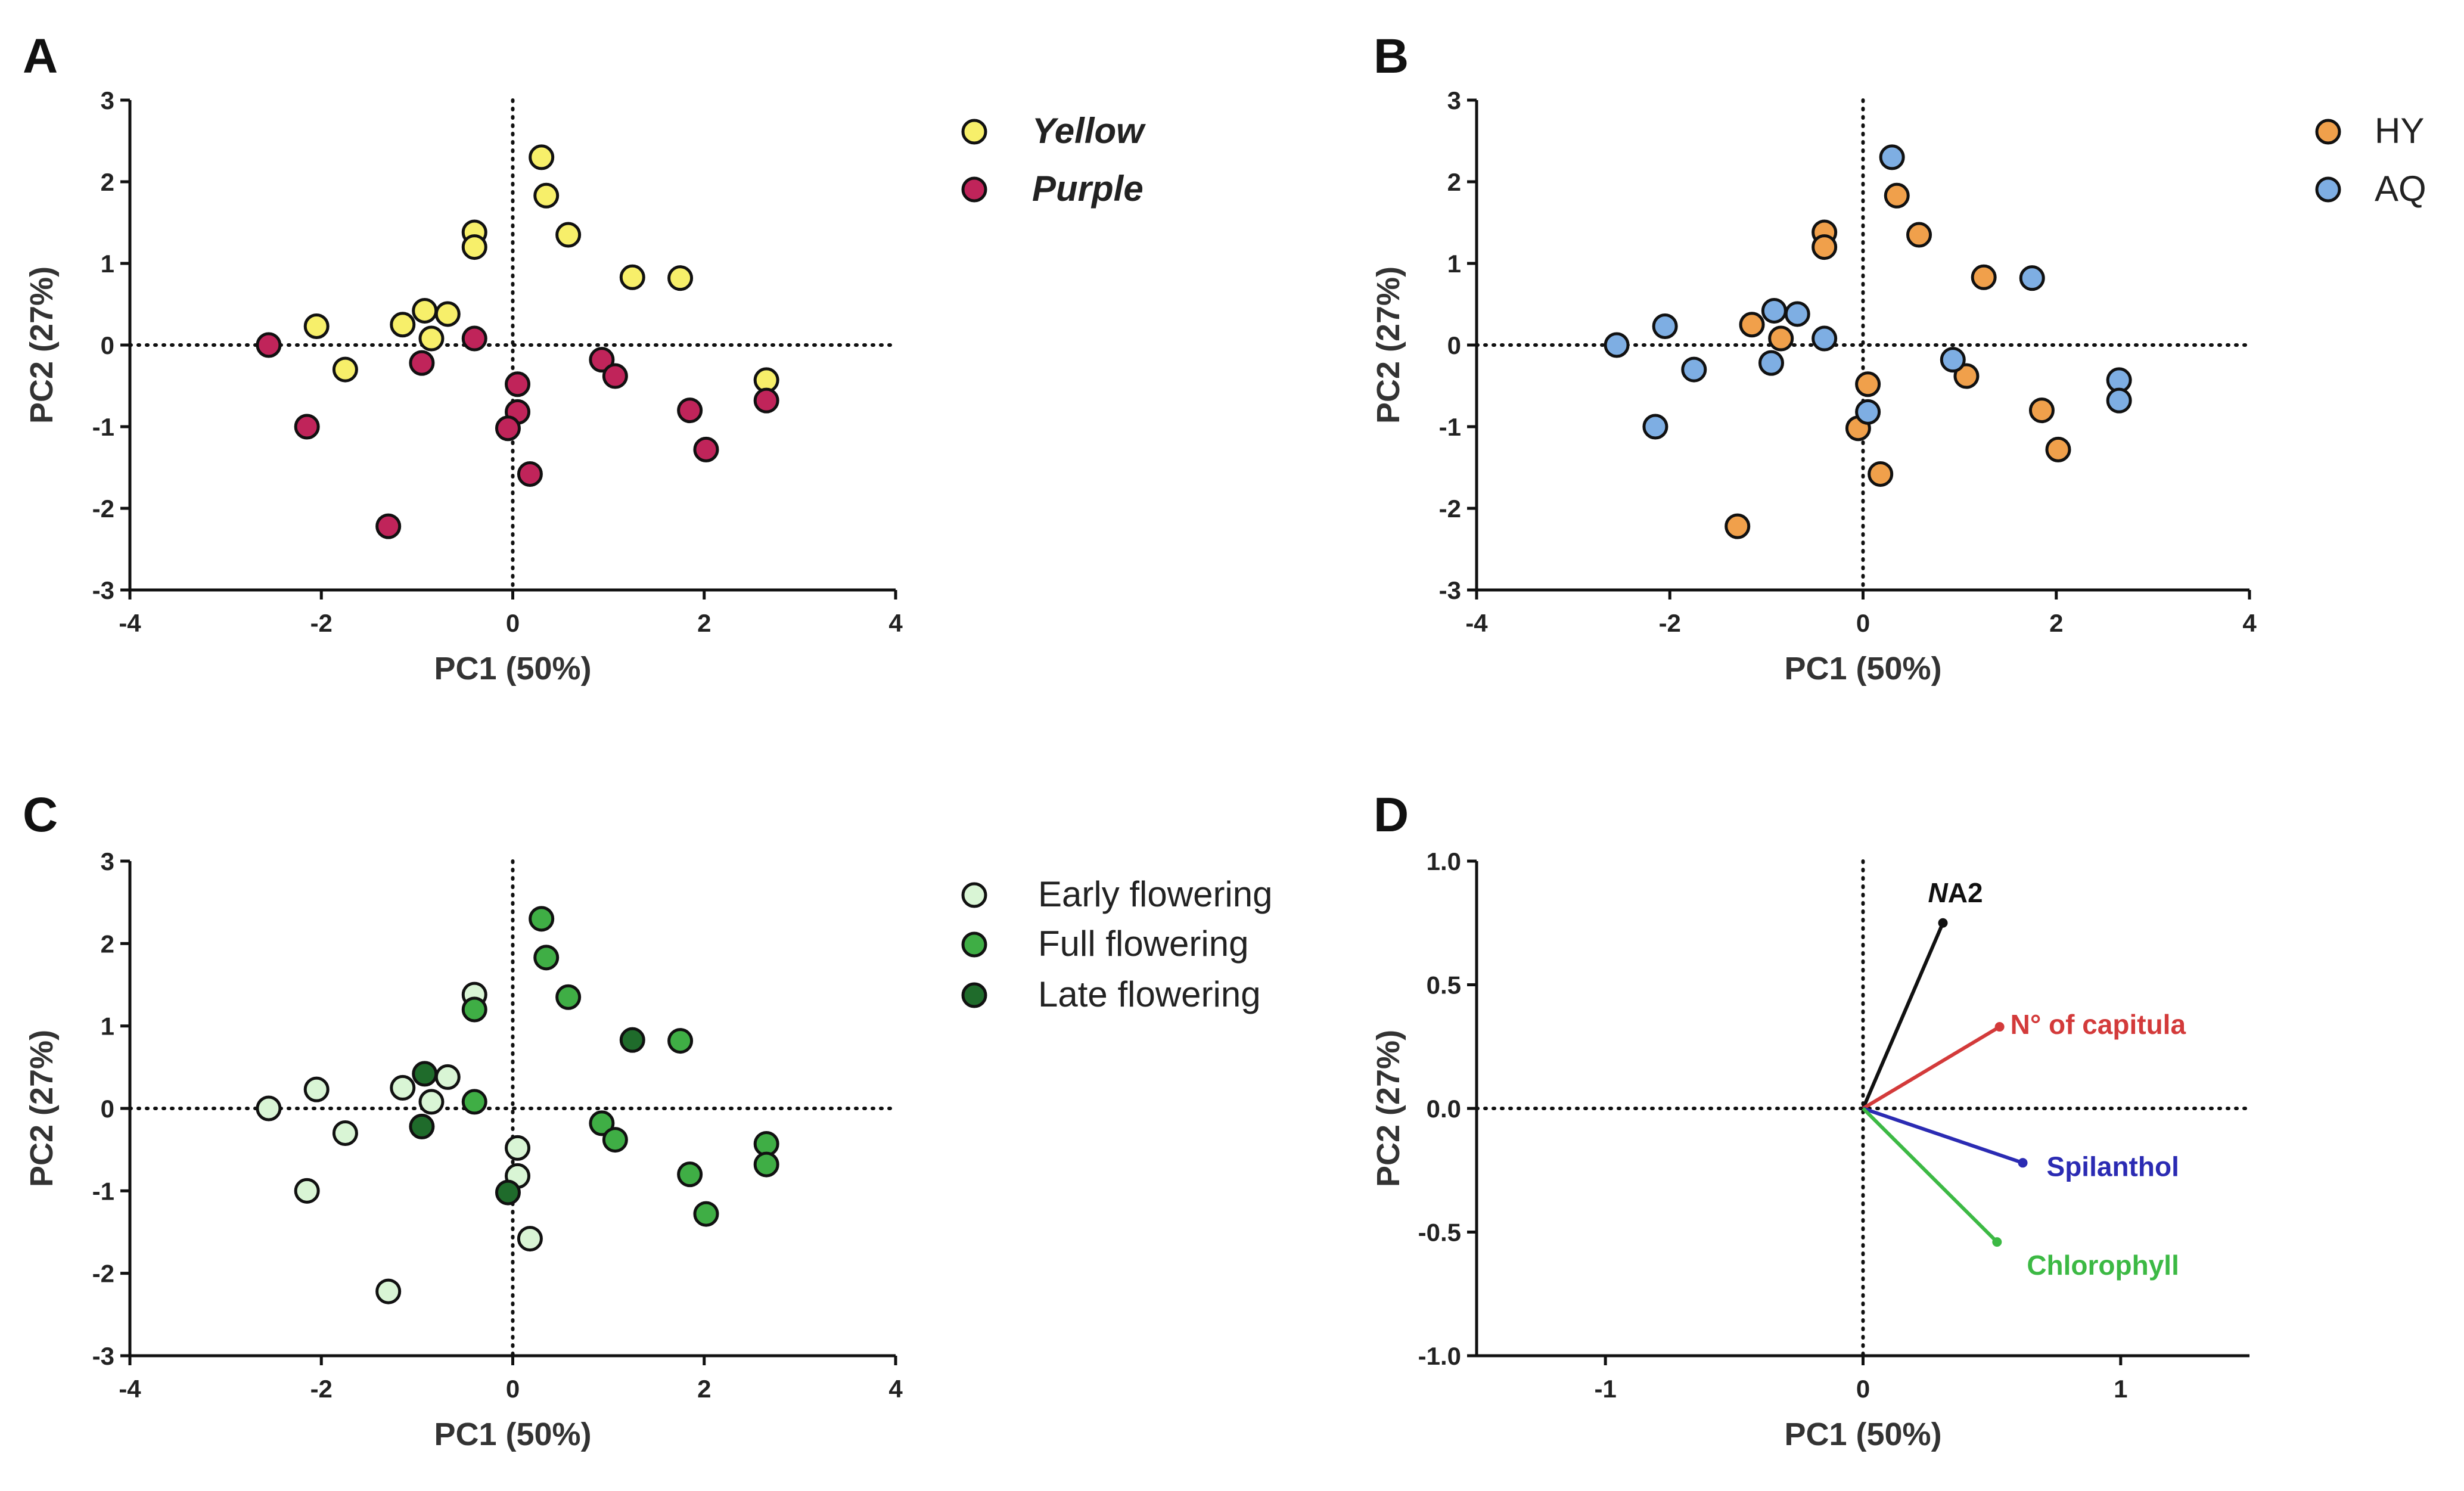 This screenshot has height=1491, width=2464. What do you see at coordinates (1450, 590) in the screenshot?
I see `y-tick-label: -3` at bounding box center [1450, 590].